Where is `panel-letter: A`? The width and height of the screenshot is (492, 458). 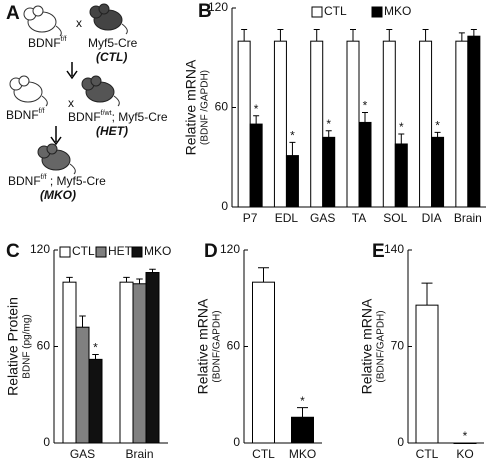
panel-letter: A is located at coordinates (13, 13).